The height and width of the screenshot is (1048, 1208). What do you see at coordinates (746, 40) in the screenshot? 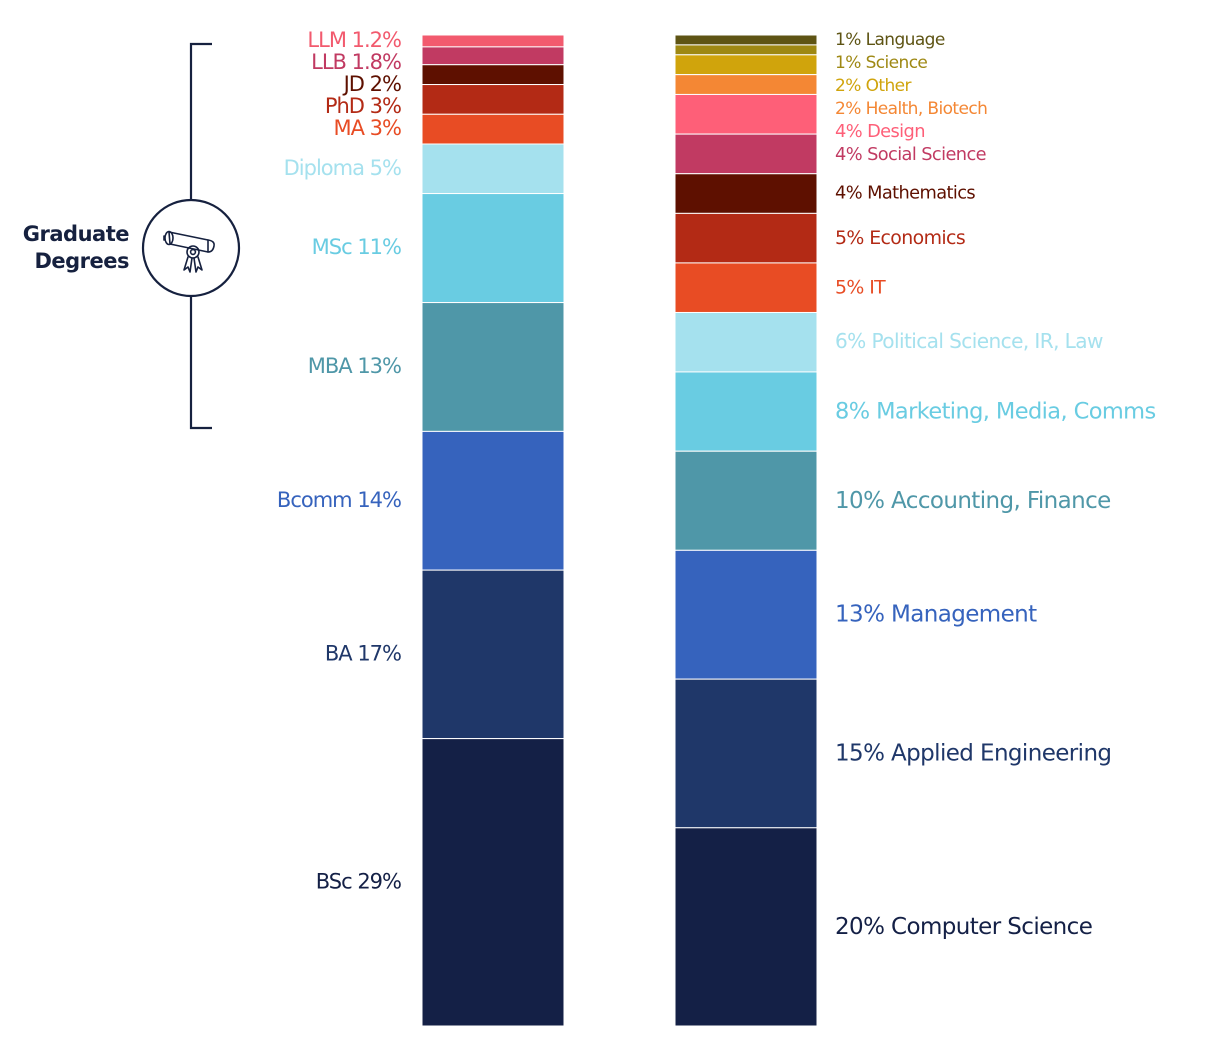
I see `field-segment-language` at bounding box center [746, 40].